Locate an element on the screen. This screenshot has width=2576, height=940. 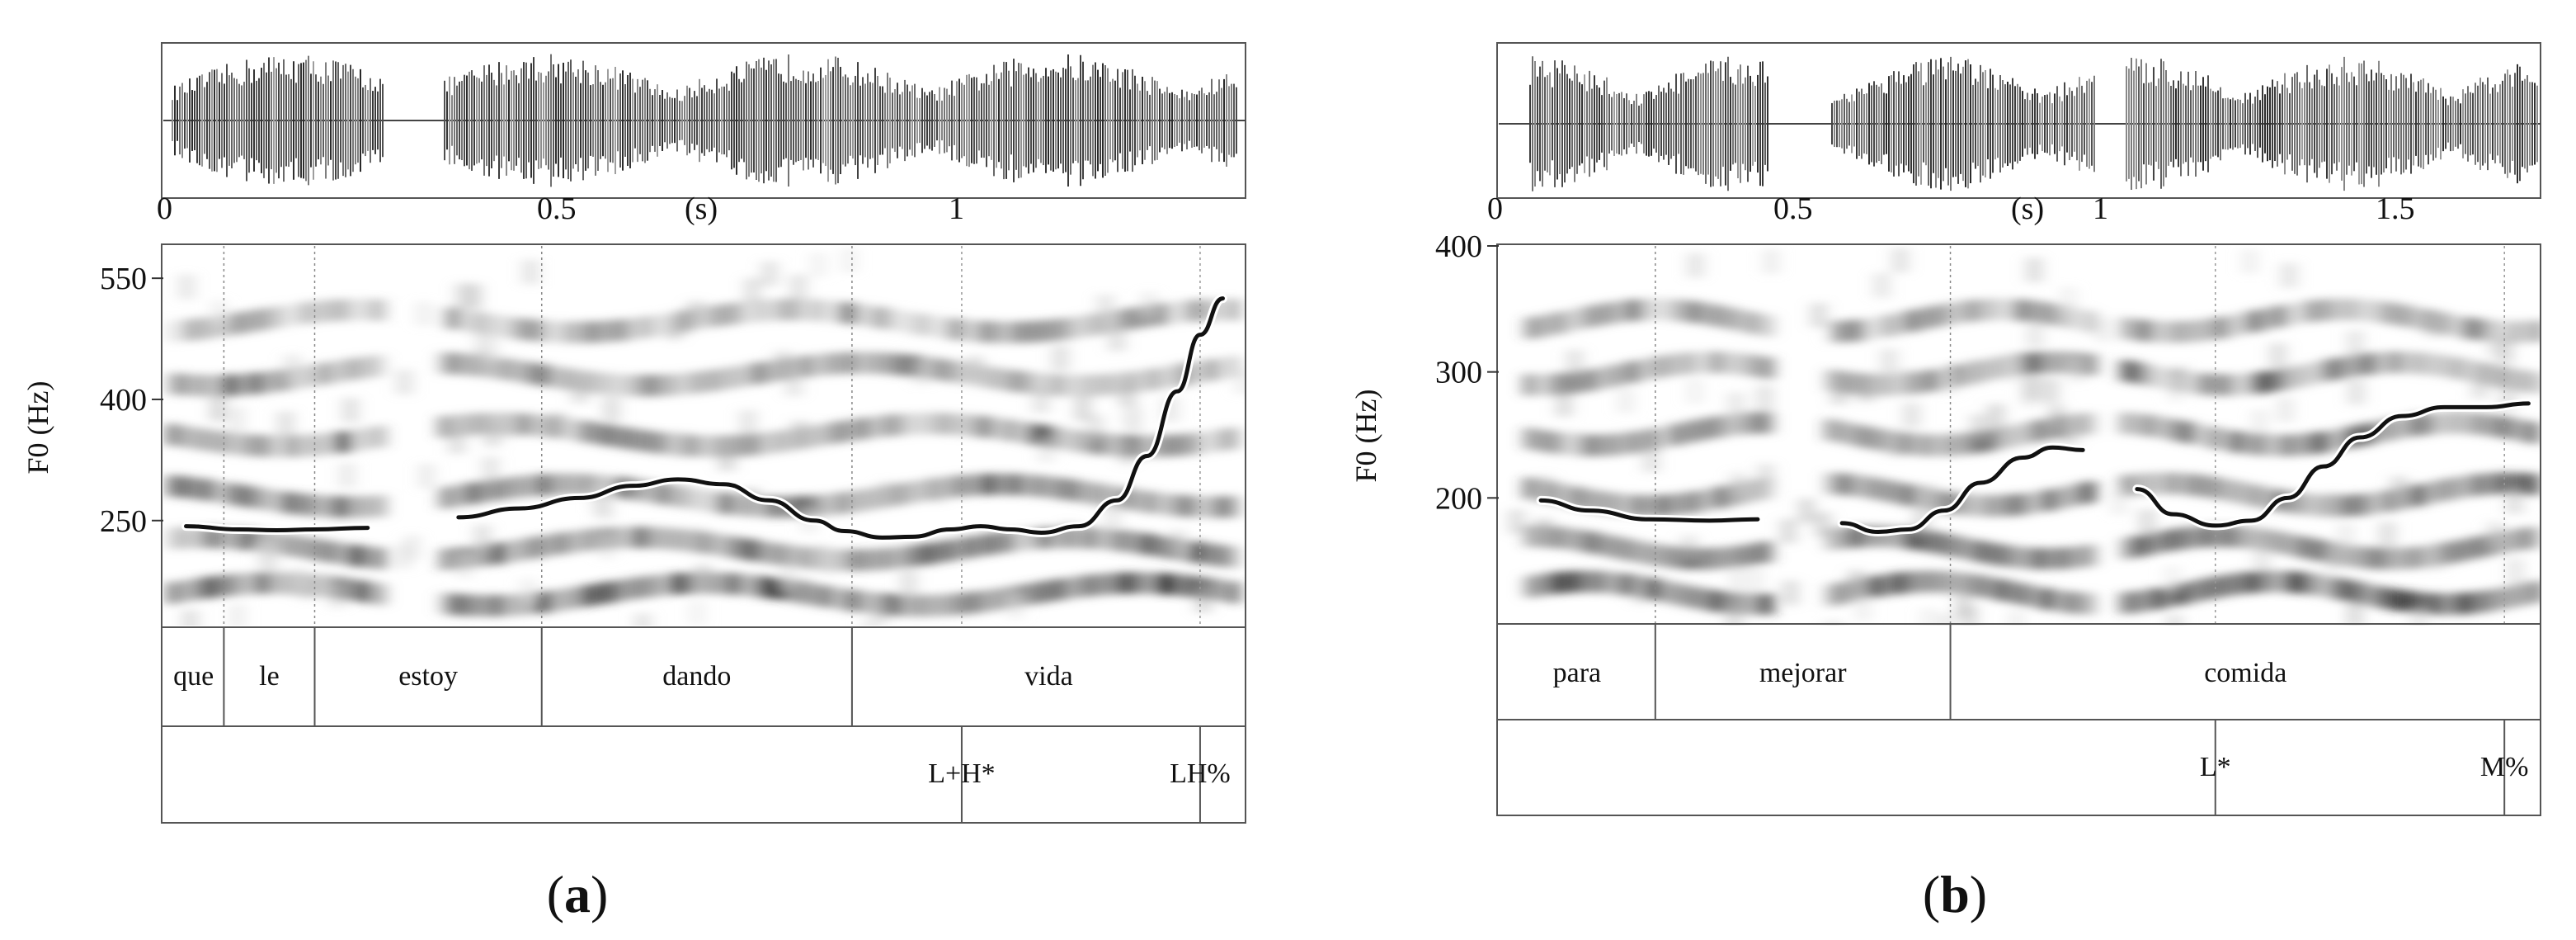
y-axis: 200 300 400 is located at coordinates (1467, 372).